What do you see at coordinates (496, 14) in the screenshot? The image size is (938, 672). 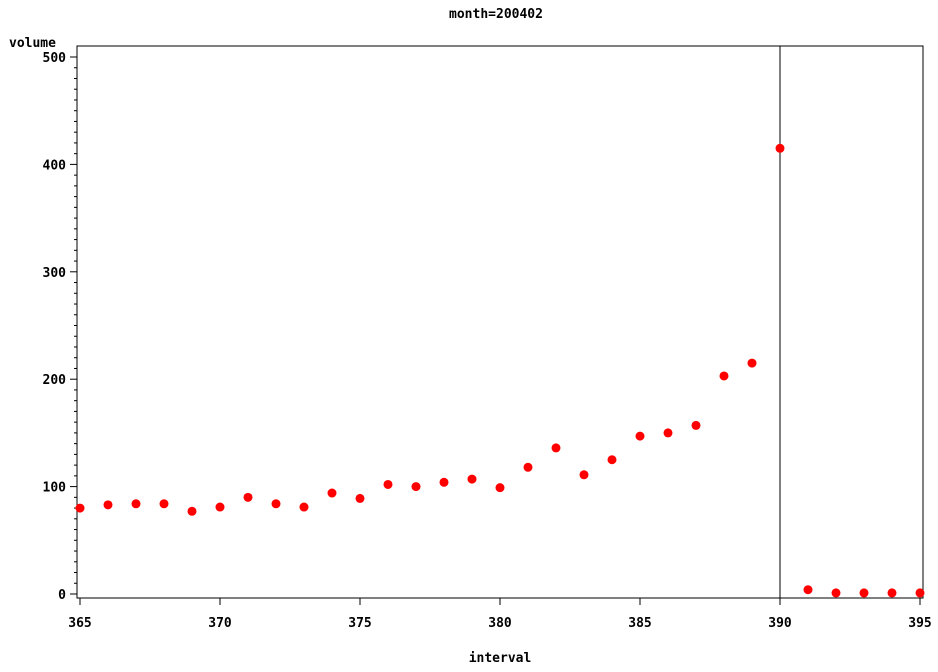 I see `chart-title: month=200402` at bounding box center [496, 14].